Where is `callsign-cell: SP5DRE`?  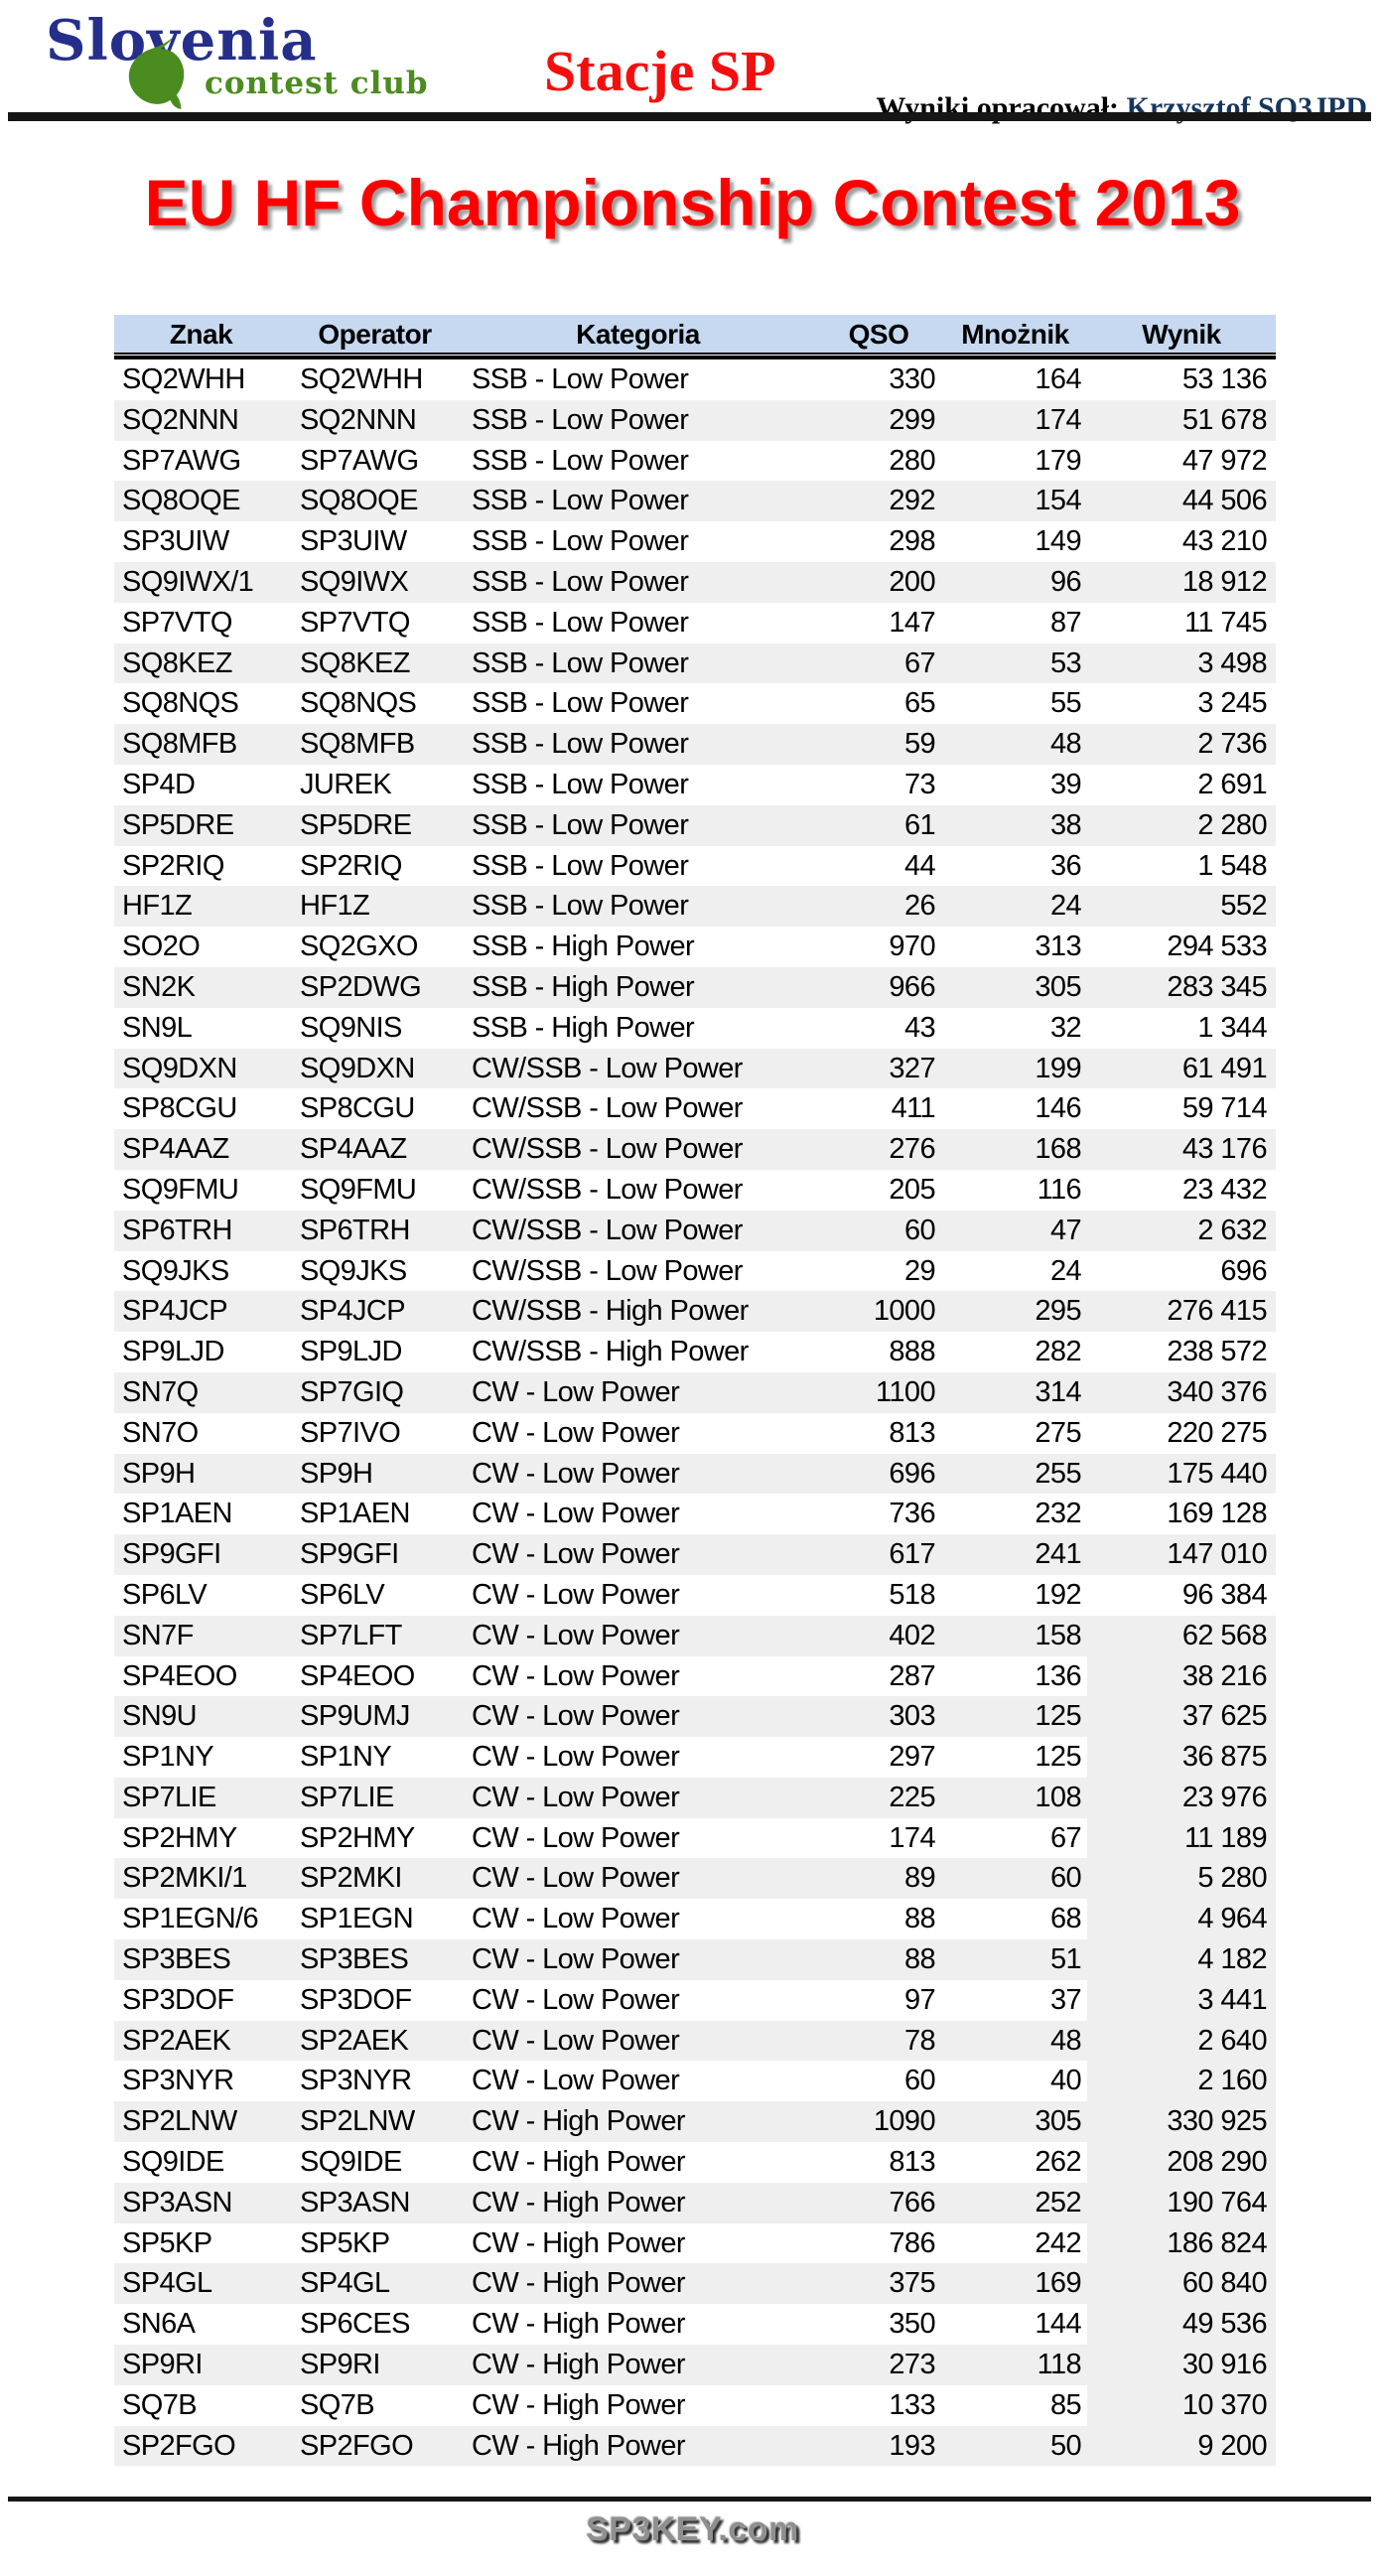
callsign-cell: SP5DRE is located at coordinates (178, 824).